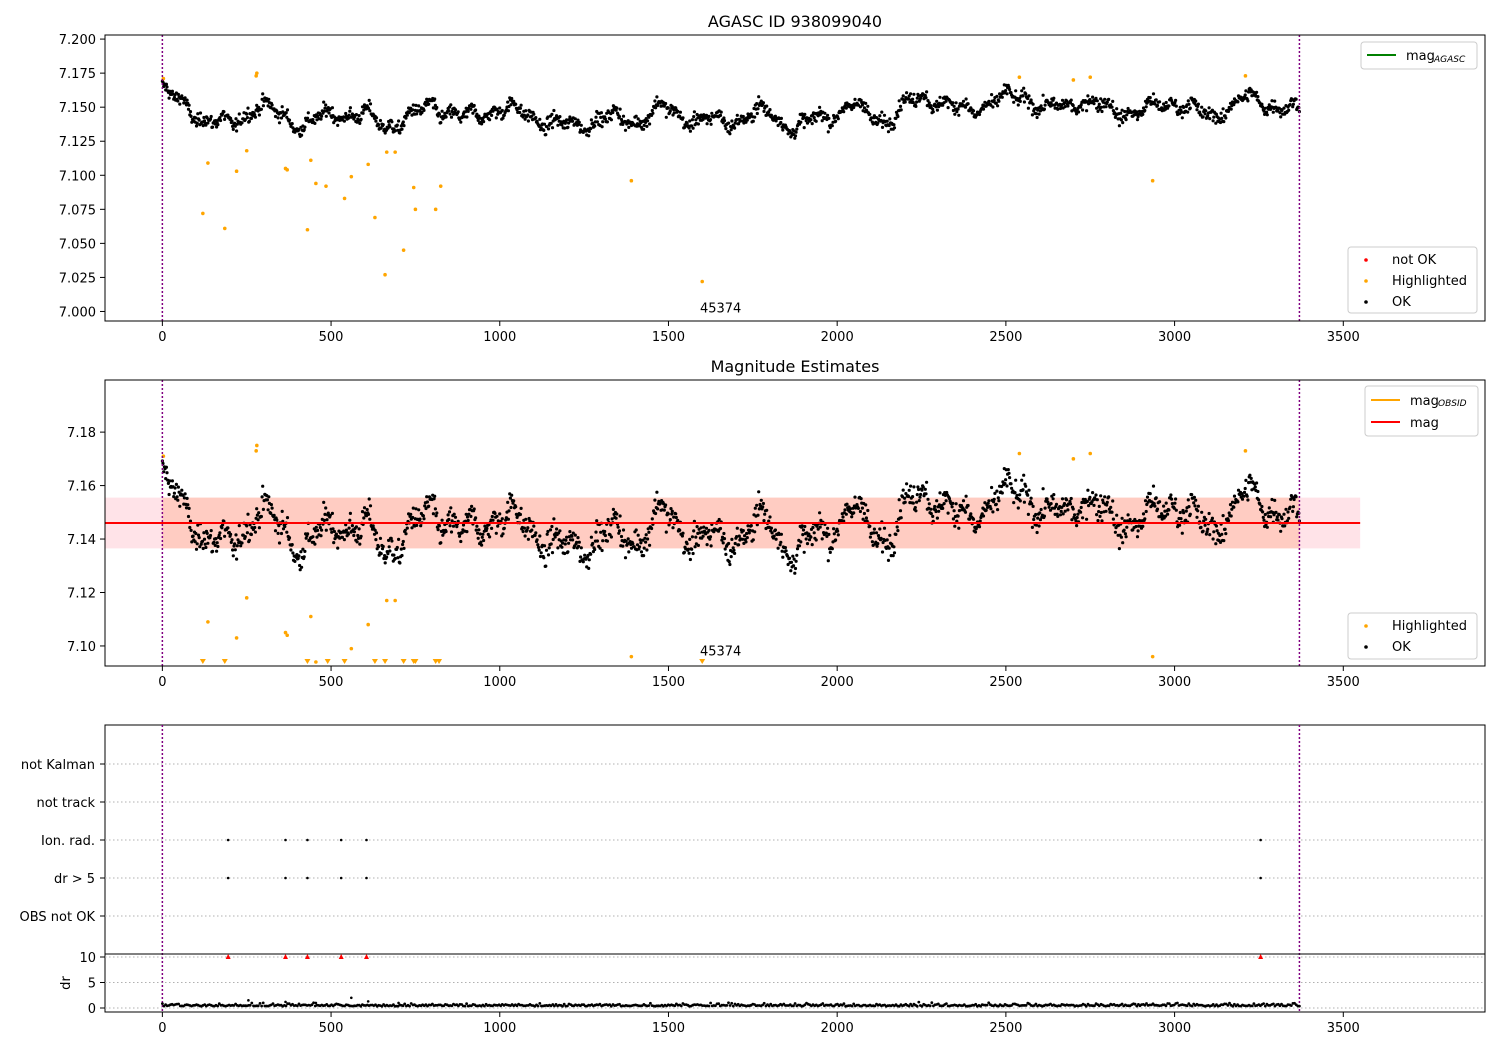 This screenshot has width=1500, height=1050. What do you see at coordinates (162, 682) in the screenshot?
I see `x-tick-label: 0` at bounding box center [162, 682].